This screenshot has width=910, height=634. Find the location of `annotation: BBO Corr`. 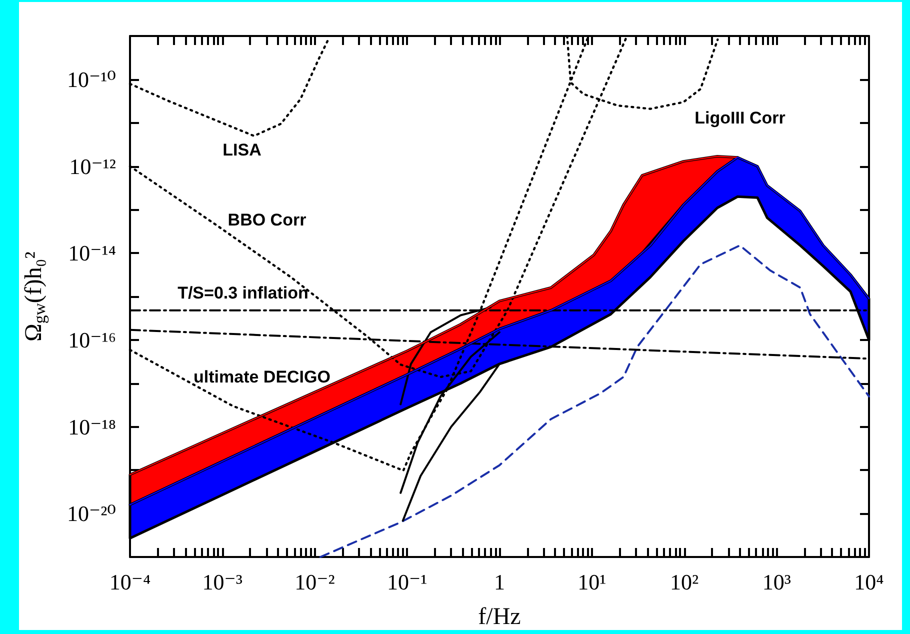

annotation: BBO Corr is located at coordinates (267, 220).